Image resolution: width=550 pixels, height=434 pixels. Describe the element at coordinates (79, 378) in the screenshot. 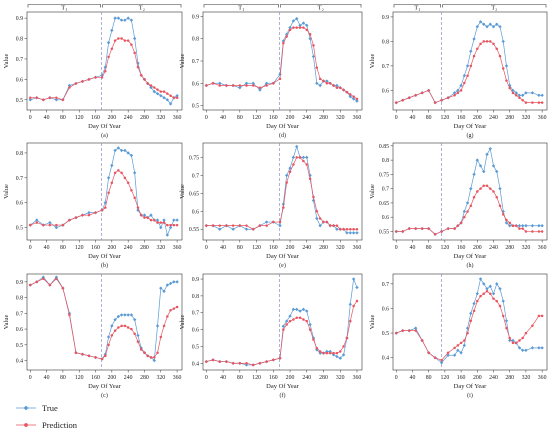

I see `x-tick-label: 120` at that location.